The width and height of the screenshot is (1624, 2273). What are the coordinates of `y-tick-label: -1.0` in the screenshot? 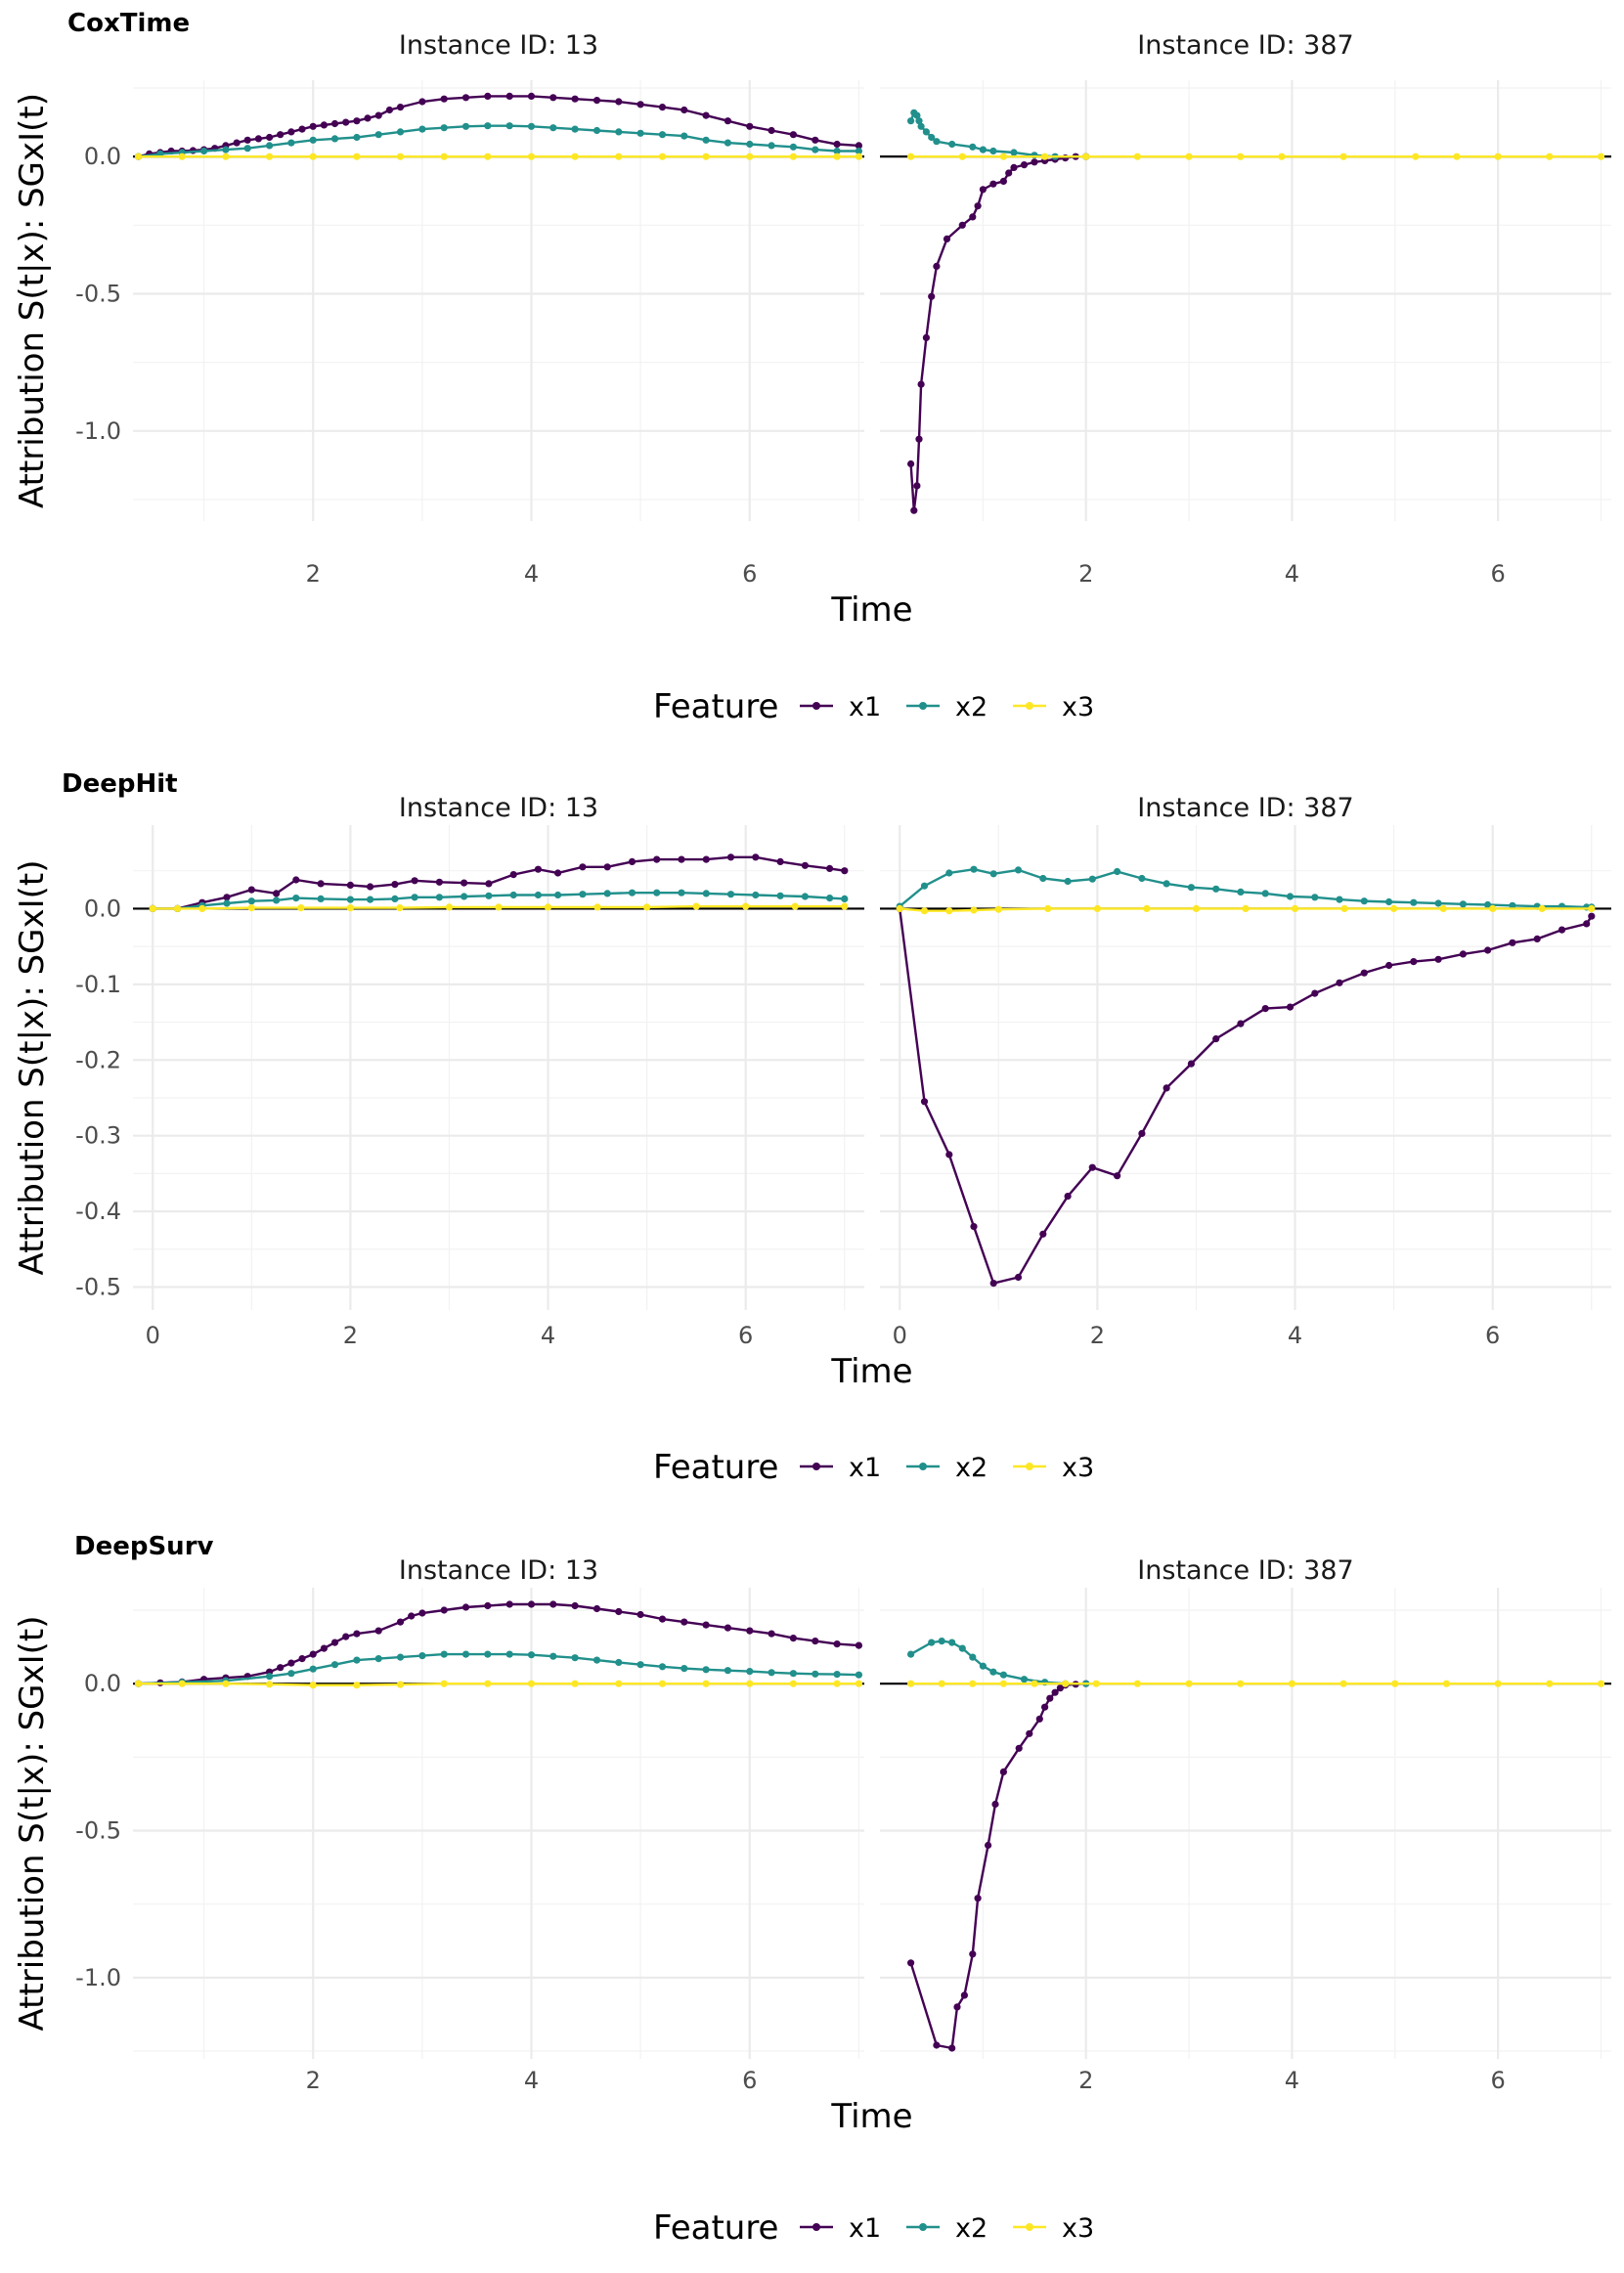 It's located at (98, 431).